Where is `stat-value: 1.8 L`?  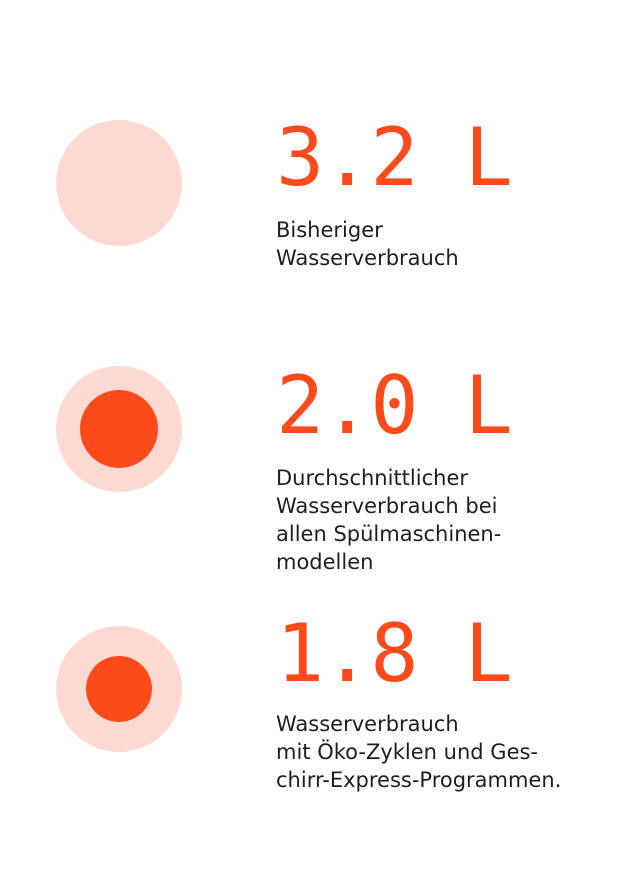 stat-value: 1.8 L is located at coordinates (394, 653).